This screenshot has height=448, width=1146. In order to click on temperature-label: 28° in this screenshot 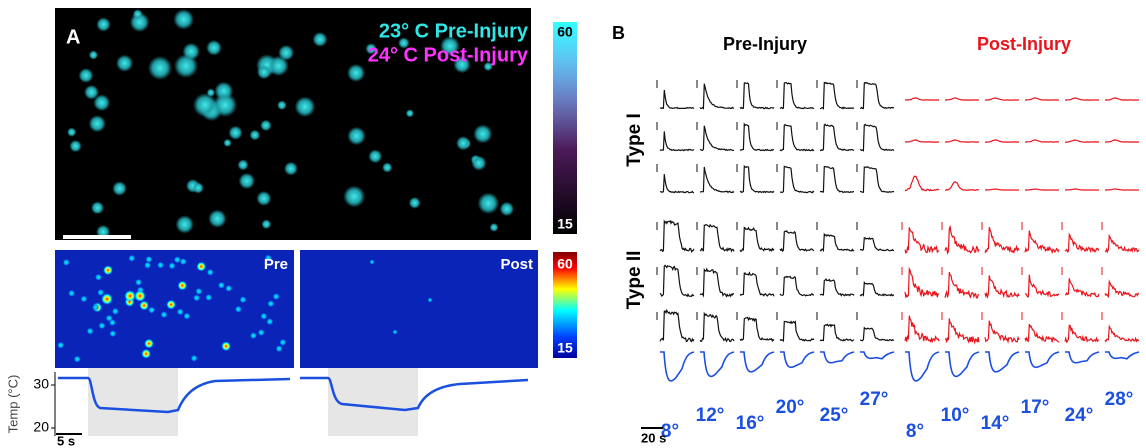, I will do `click(1119, 399)`.